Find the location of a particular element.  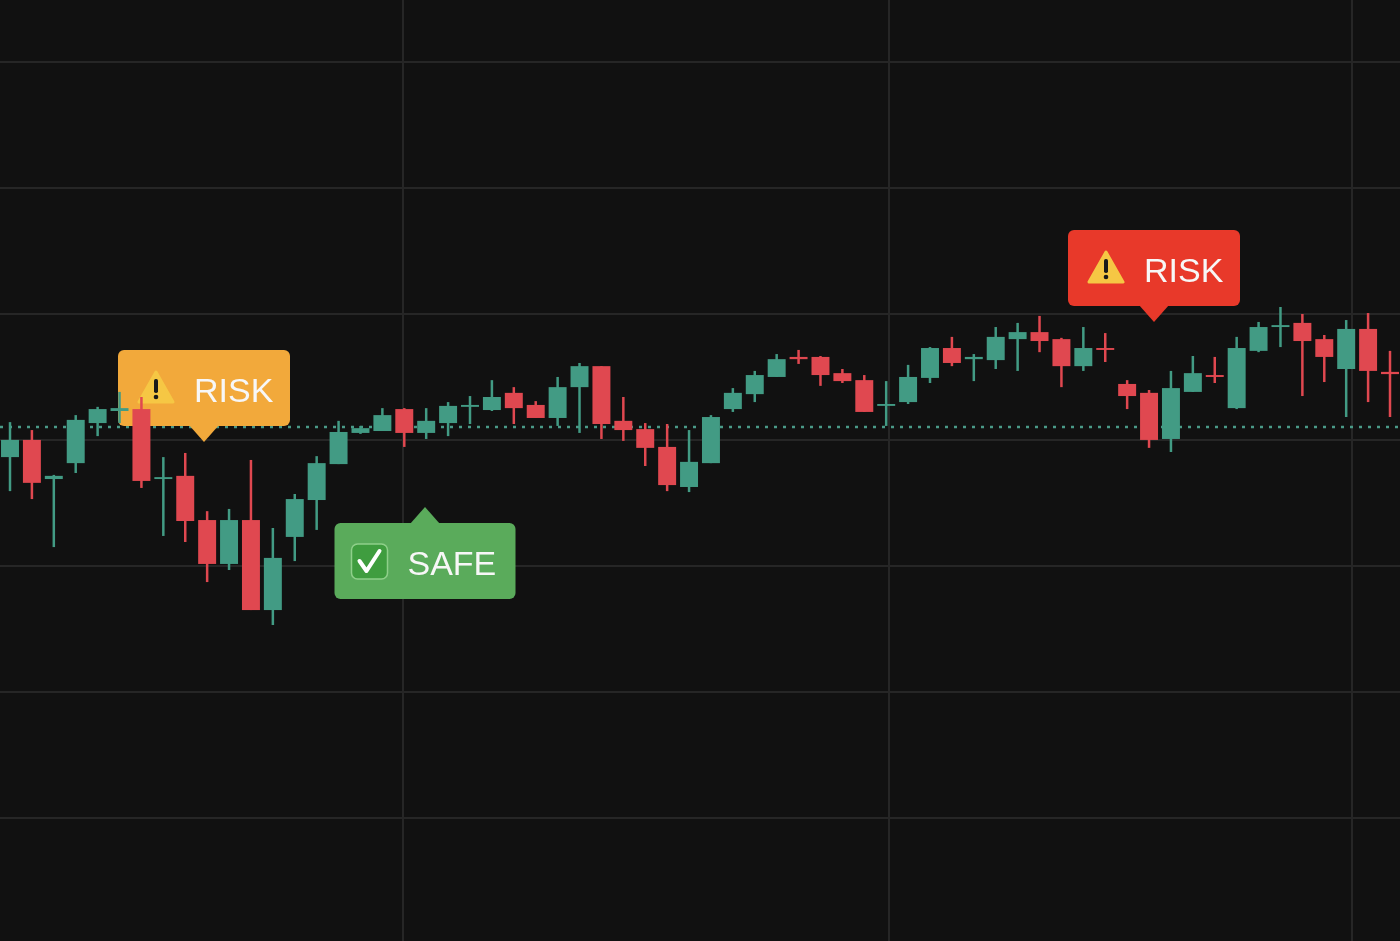

text: RISK is located at coordinates (1184, 270).